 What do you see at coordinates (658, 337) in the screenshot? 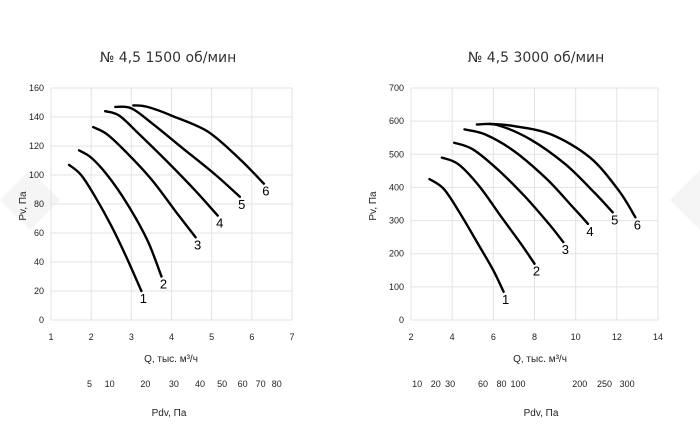
I see `x-tick-label: 14` at bounding box center [658, 337].